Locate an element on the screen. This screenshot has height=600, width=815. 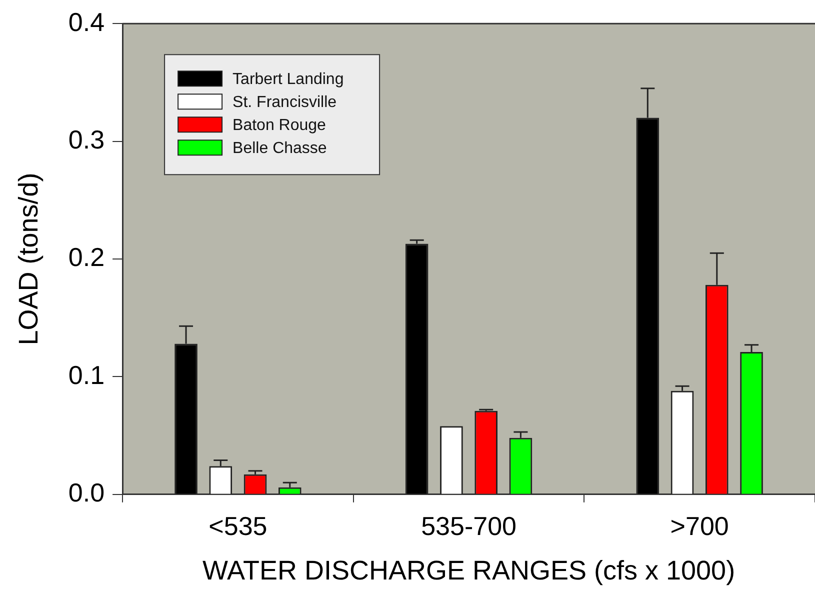
x-tick-label: <535 is located at coordinates (238, 526).